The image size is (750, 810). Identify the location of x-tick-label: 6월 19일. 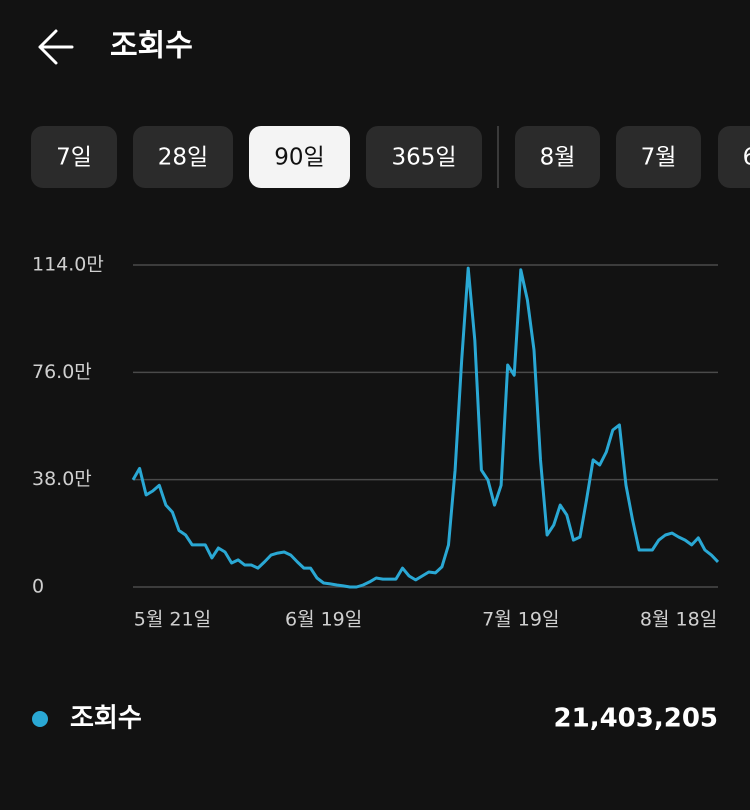
(323, 620).